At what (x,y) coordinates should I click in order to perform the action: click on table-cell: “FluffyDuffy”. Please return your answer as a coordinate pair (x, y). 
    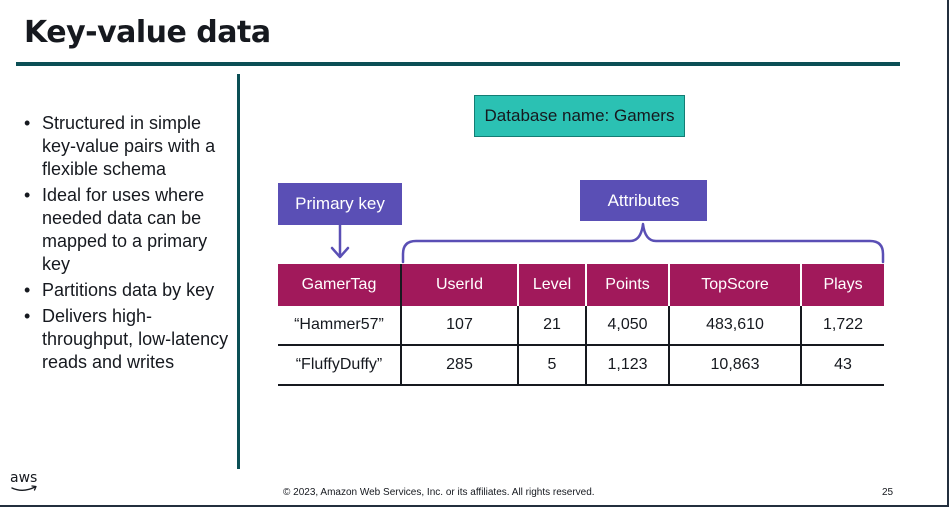
    Looking at the image, I should click on (340, 365).